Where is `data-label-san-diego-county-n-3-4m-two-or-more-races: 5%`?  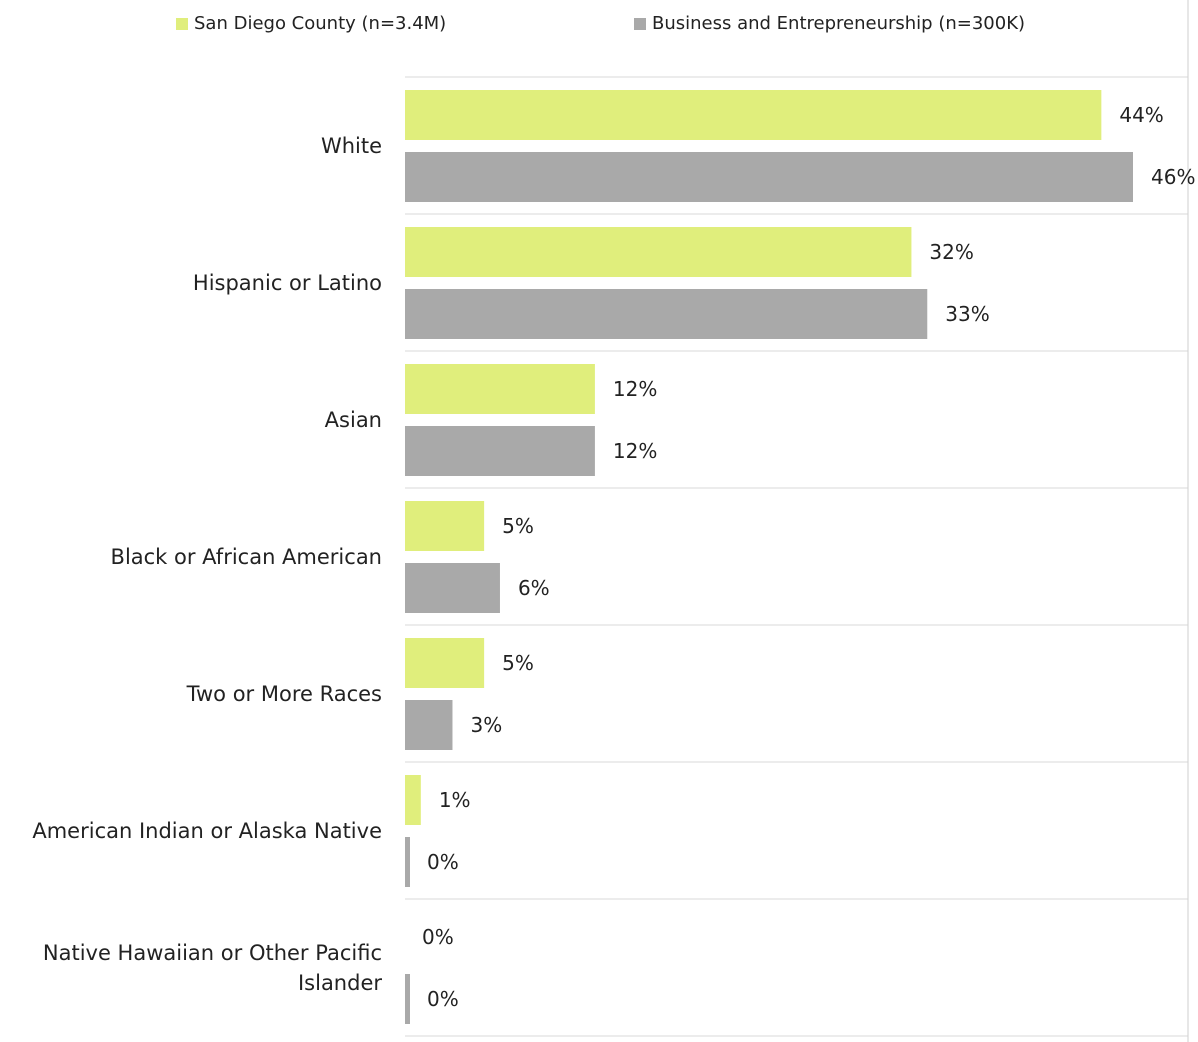 data-label-san-diego-county-n-3-4m-two-or-more-races: 5% is located at coordinates (518, 663).